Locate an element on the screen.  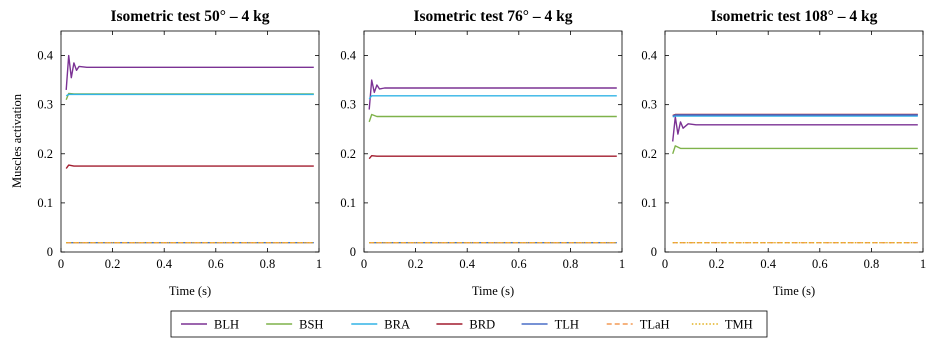
chart-title: Isometric test 108° – 4 kg is located at coordinates (794, 16).